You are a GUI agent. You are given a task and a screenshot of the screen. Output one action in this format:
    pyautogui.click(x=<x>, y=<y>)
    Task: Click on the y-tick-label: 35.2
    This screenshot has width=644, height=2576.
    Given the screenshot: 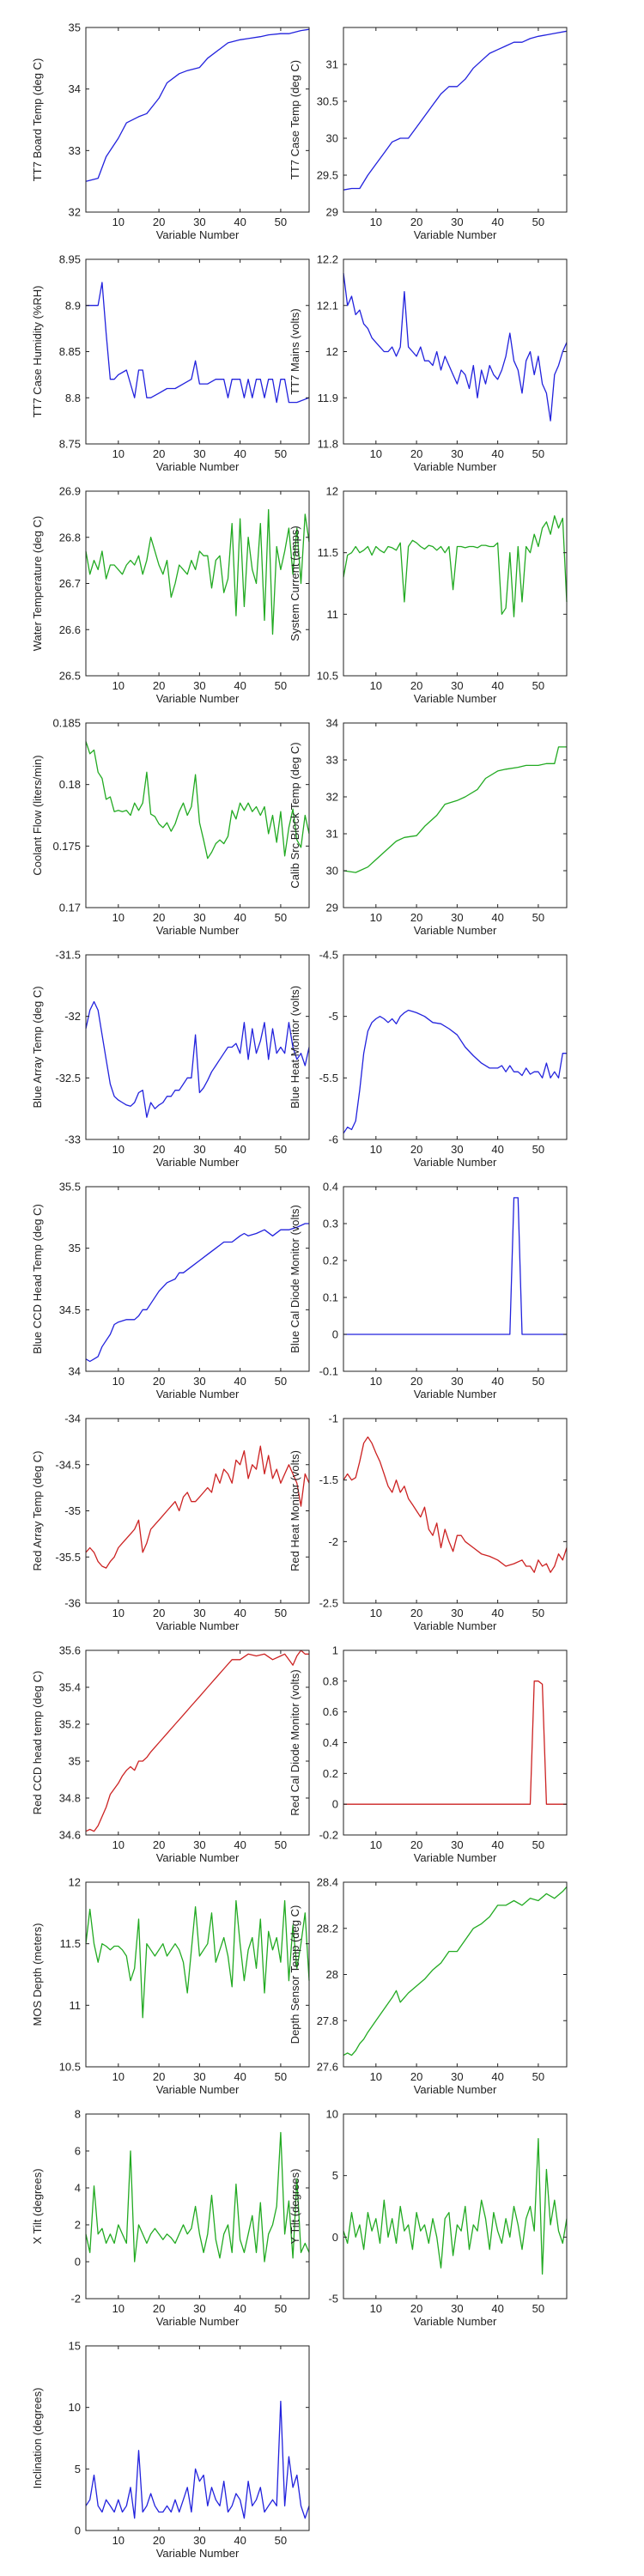 What is the action you would take?
    pyautogui.click(x=70, y=1725)
    